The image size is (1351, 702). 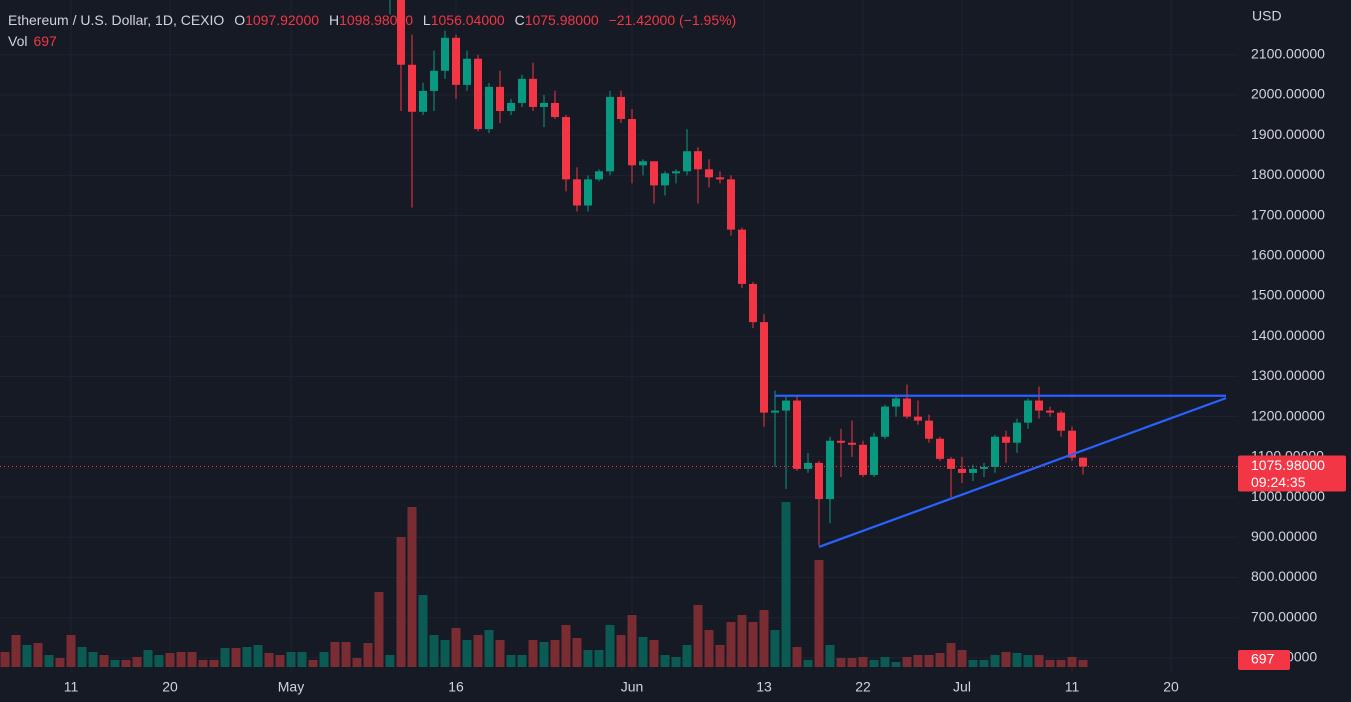 I want to click on volume-label: Vol, so click(x=18, y=41).